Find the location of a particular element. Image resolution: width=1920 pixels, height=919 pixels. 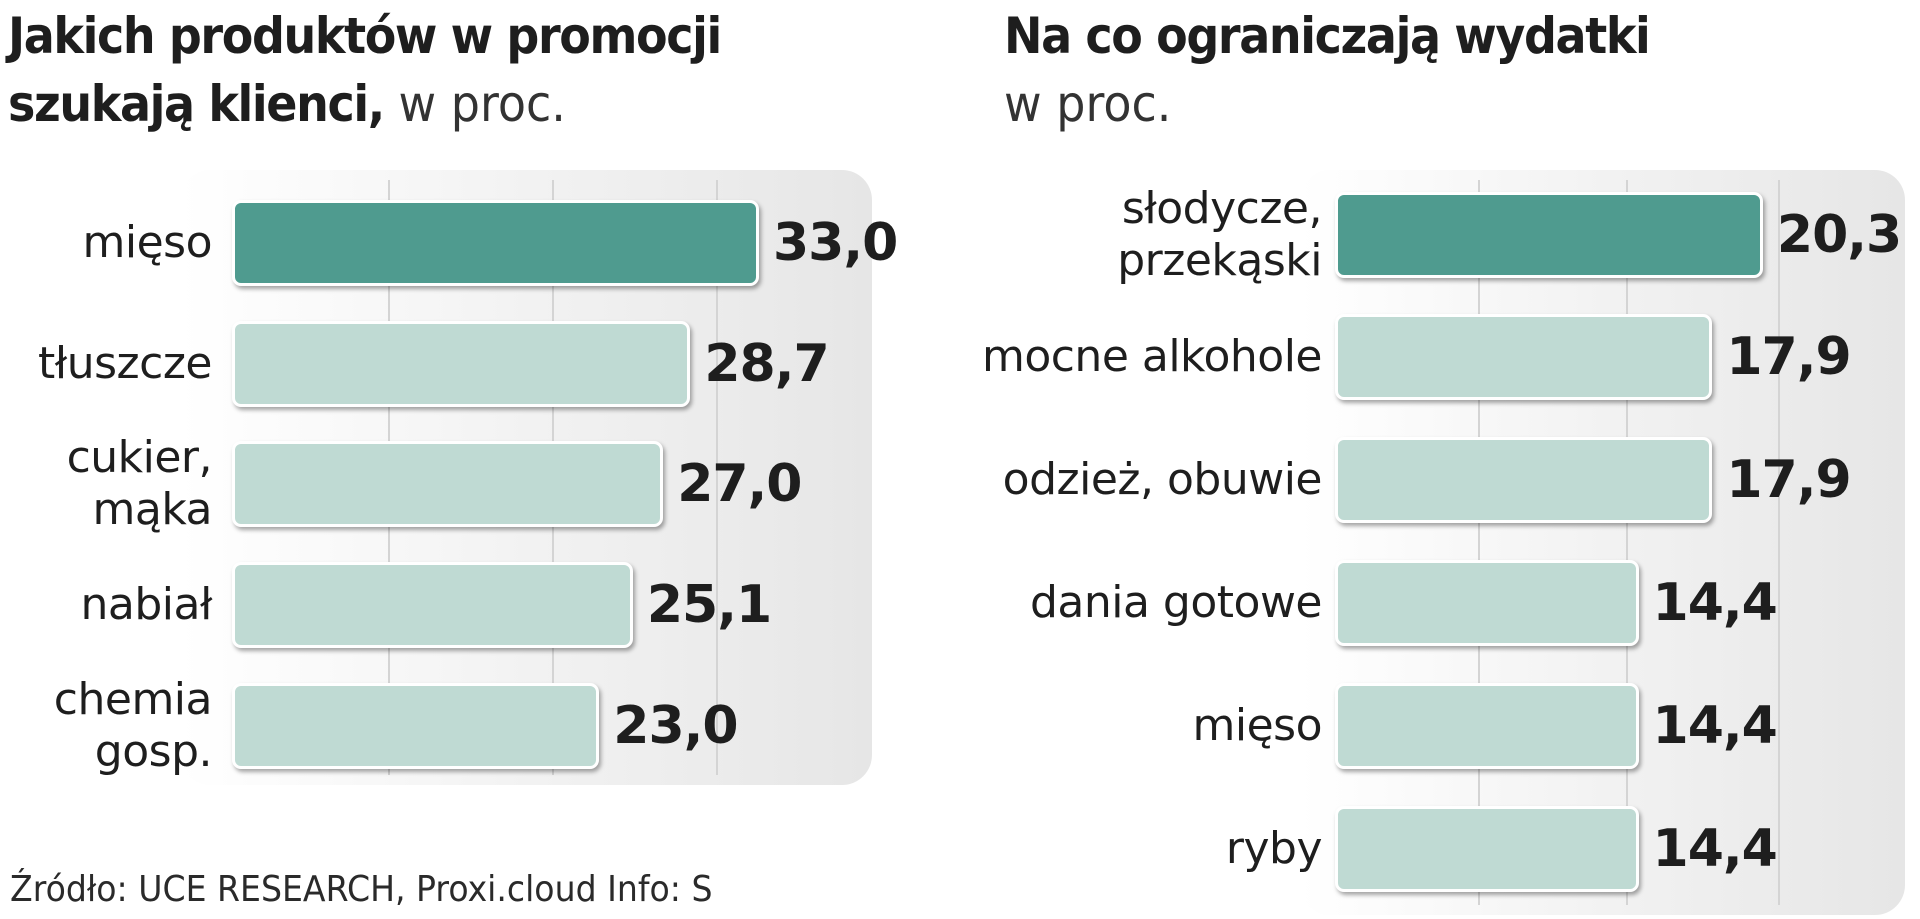

left-category-label: cukier, mąka is located at coordinates (139, 484).